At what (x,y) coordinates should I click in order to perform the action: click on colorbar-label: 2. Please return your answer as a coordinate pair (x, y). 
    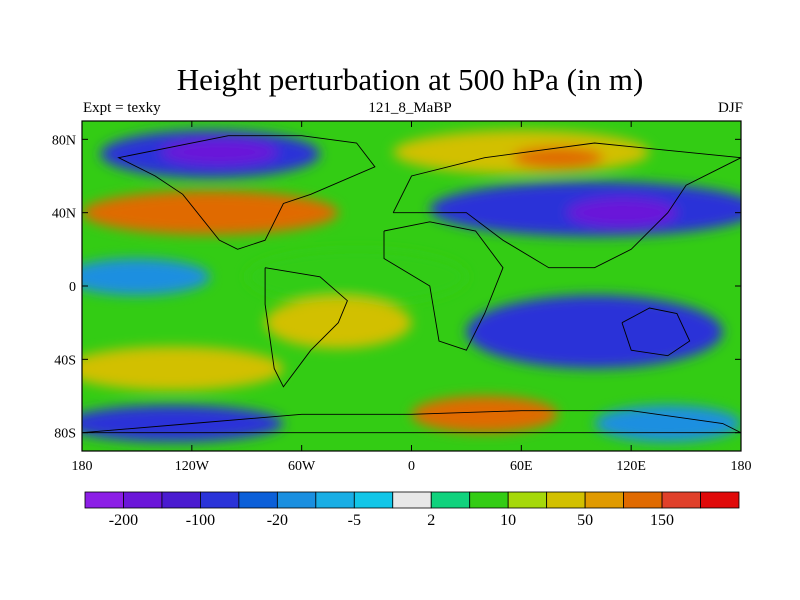
    Looking at the image, I should click on (431, 520).